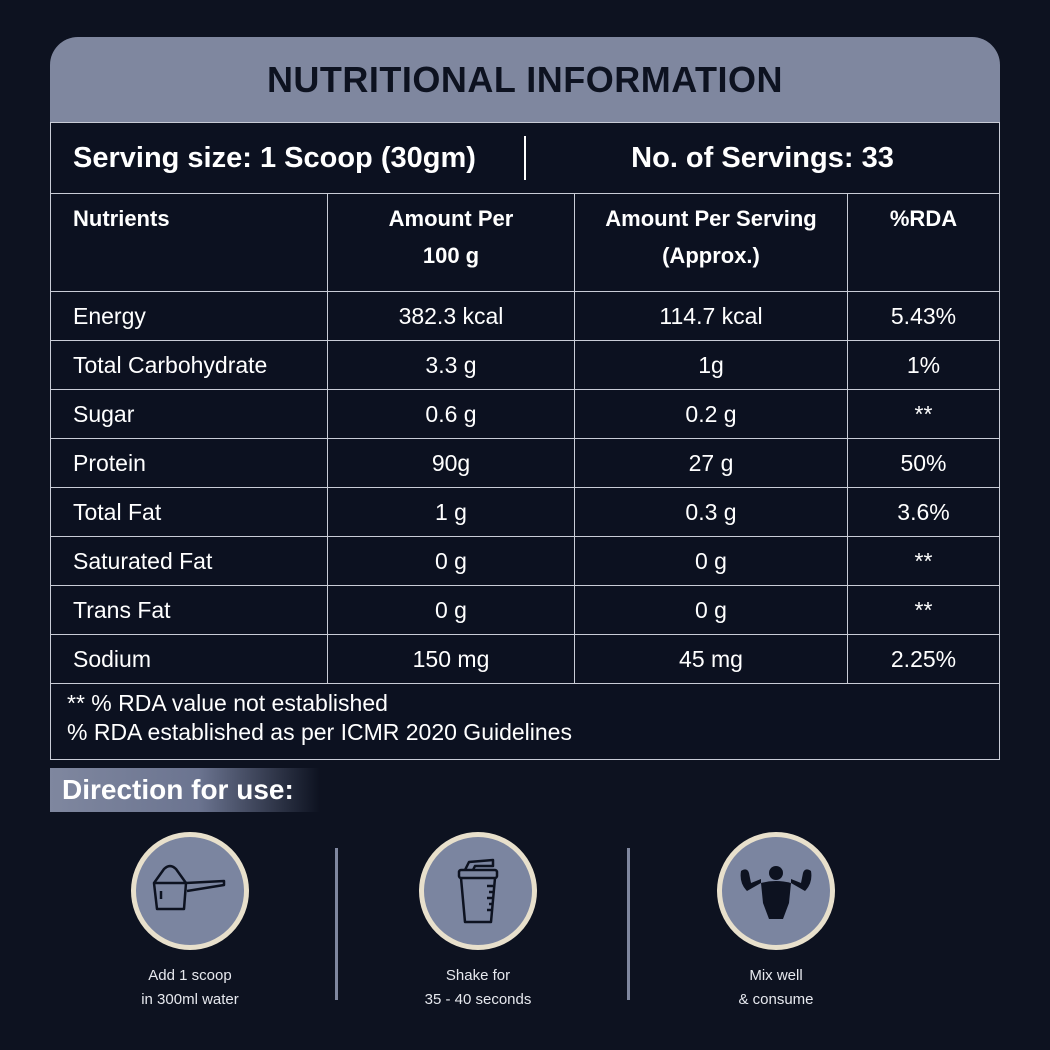 This screenshot has width=1050, height=1050. I want to click on column-header: Amount Per Serving (Approx.), so click(711, 242).